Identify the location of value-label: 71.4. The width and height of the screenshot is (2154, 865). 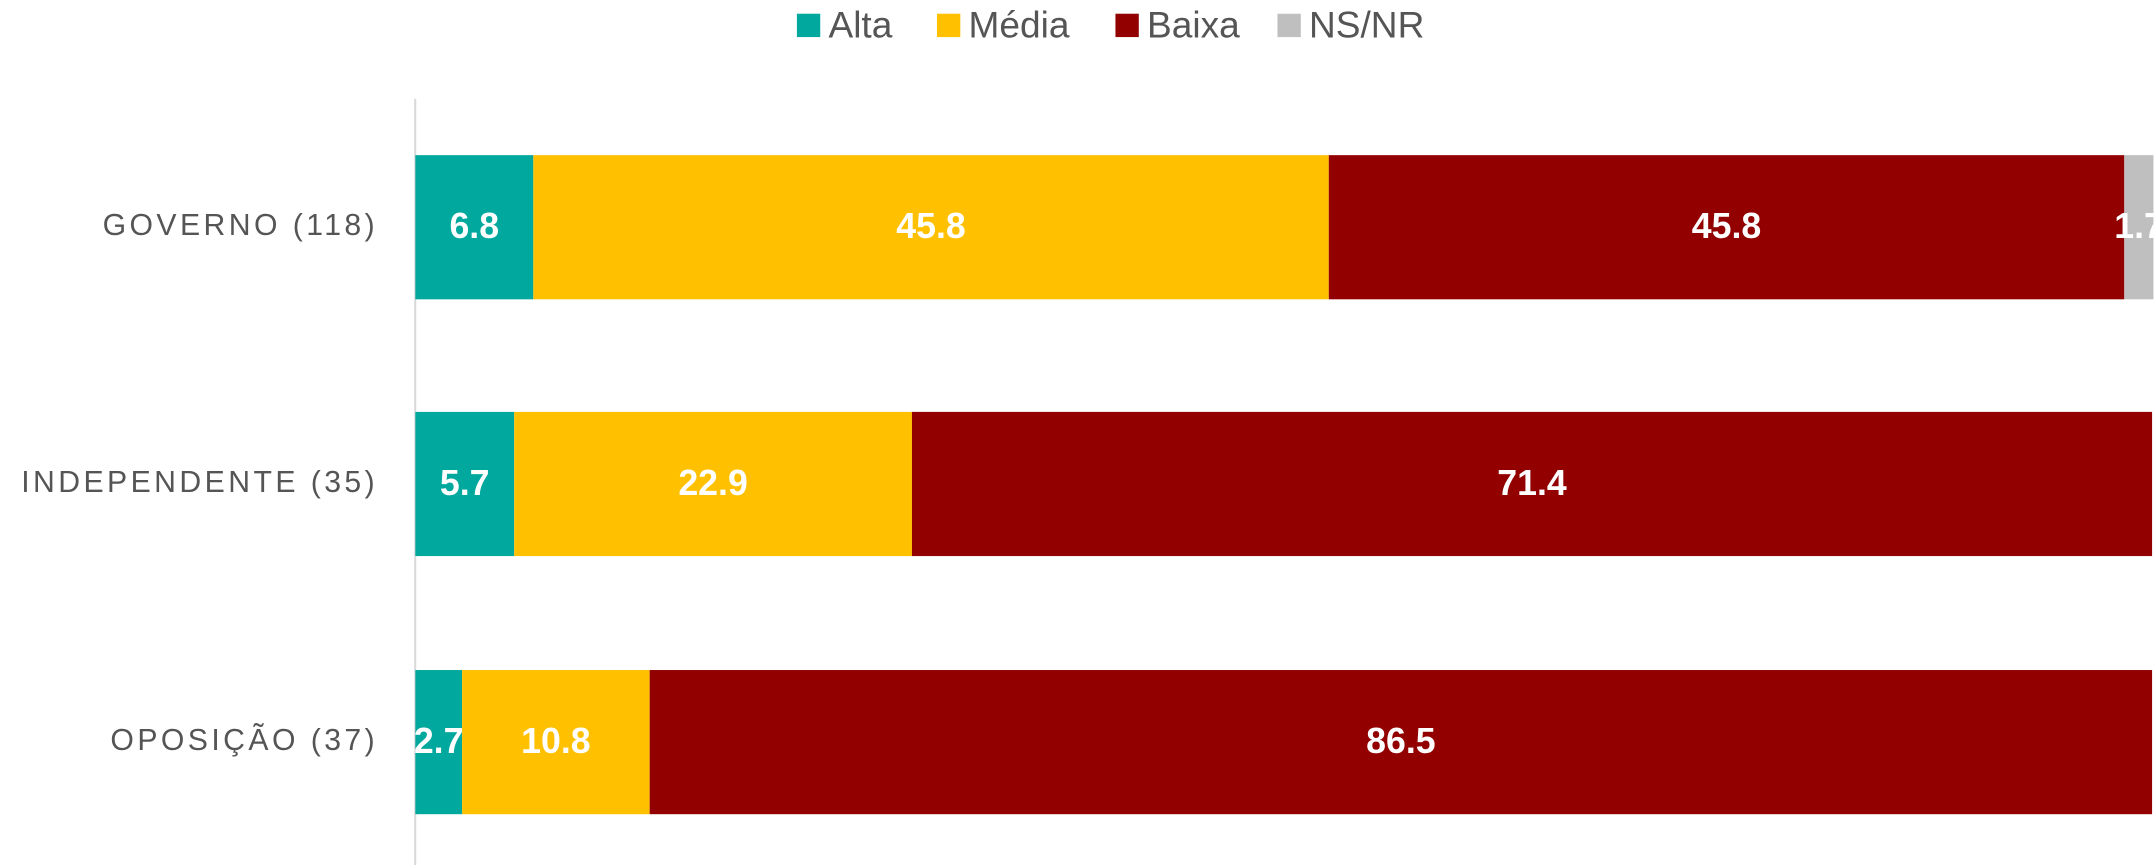
(1532, 483).